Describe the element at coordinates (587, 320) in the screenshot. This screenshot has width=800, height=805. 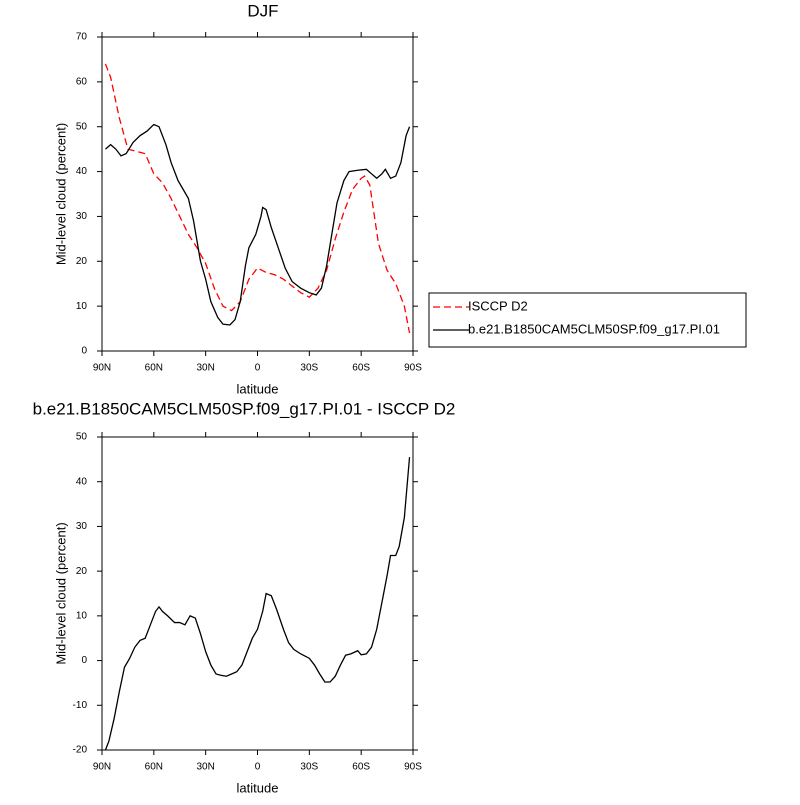
I see `legend-box` at that location.